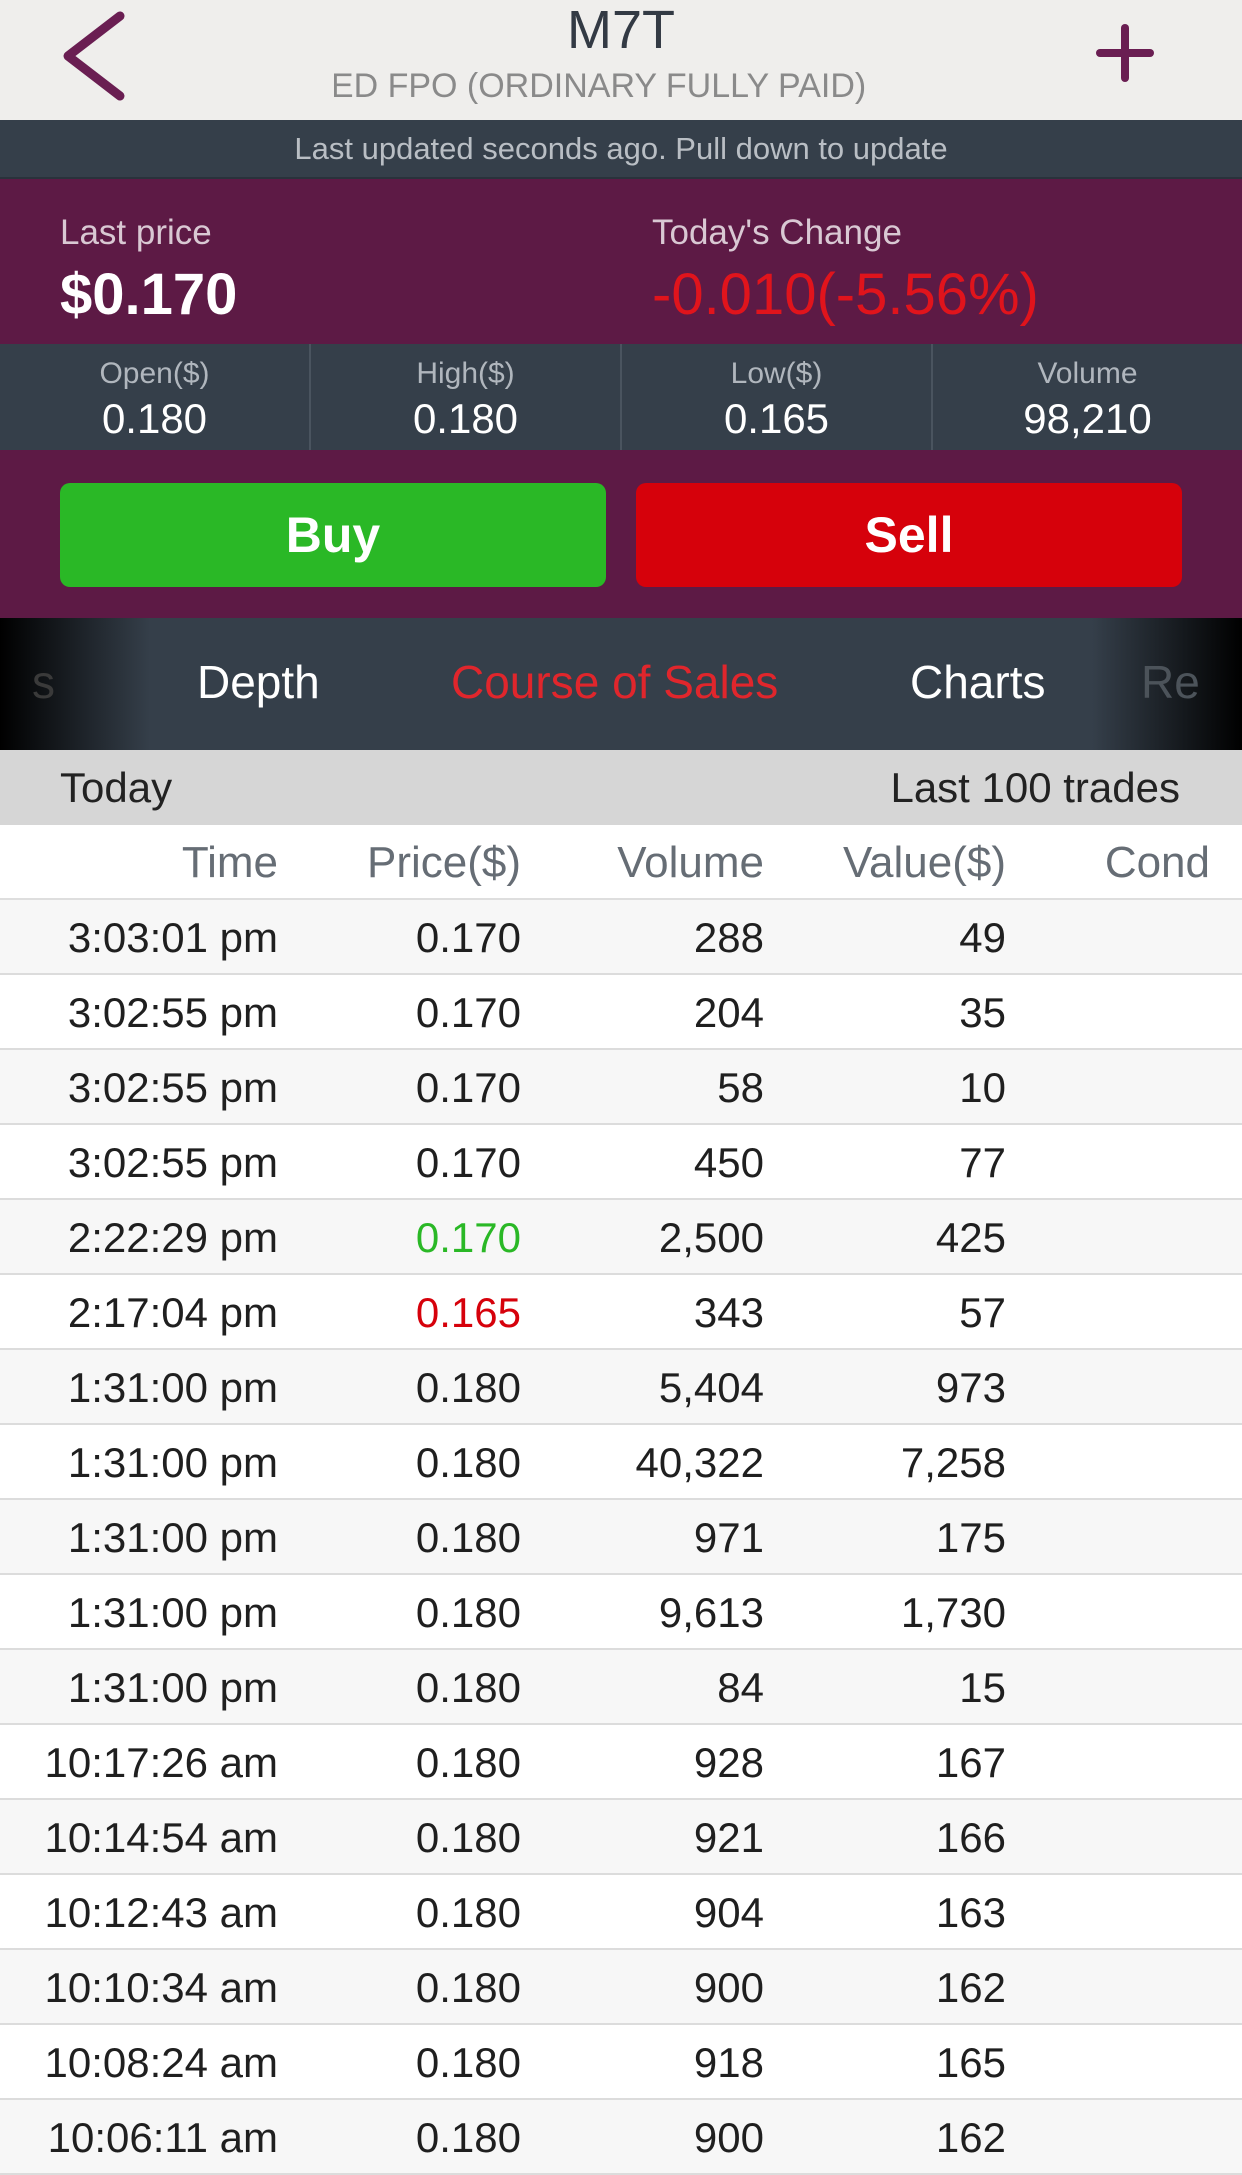 The image size is (1242, 2175). I want to click on trade-time: 10:06:11 am, so click(162, 2137).